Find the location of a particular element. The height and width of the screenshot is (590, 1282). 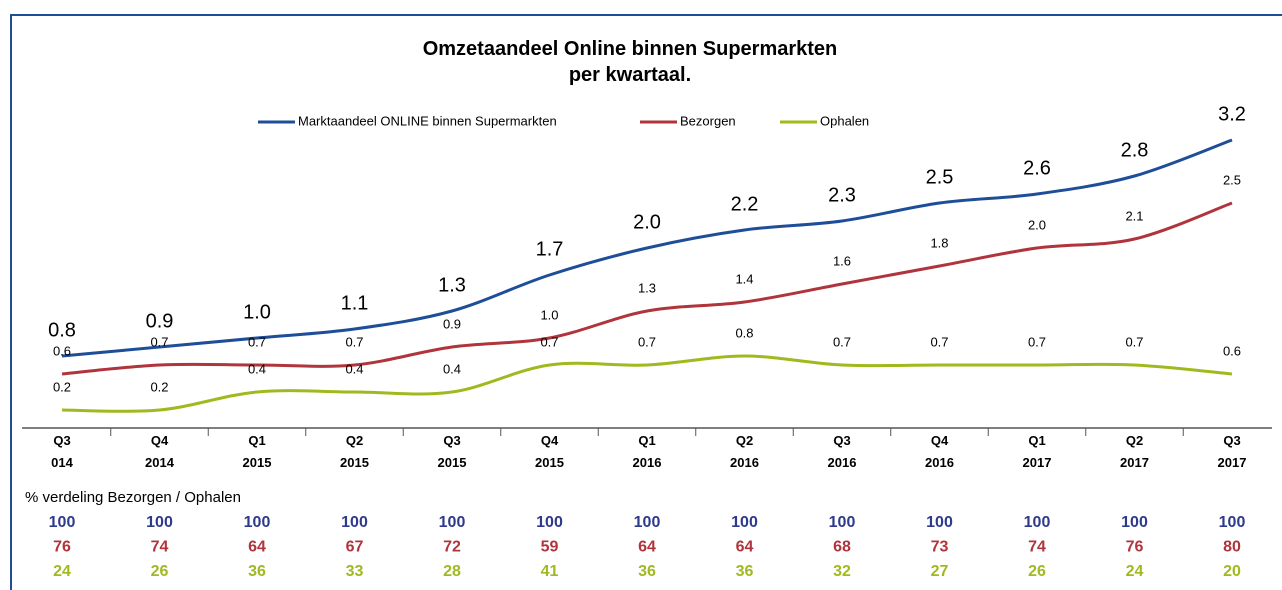

table-cell: 59 is located at coordinates (550, 547).